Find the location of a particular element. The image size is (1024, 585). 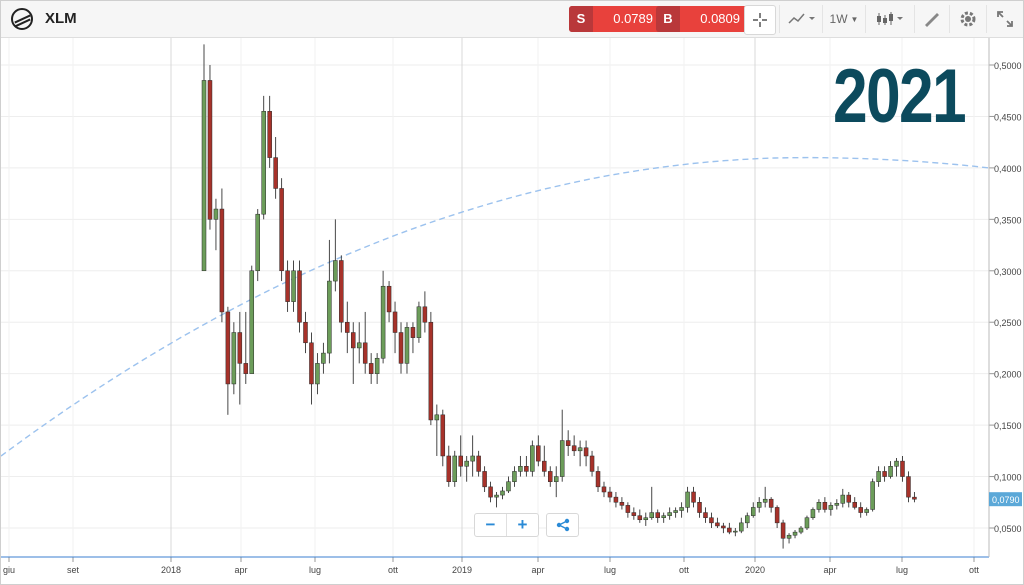

draw-tool-button is located at coordinates (931, 19).